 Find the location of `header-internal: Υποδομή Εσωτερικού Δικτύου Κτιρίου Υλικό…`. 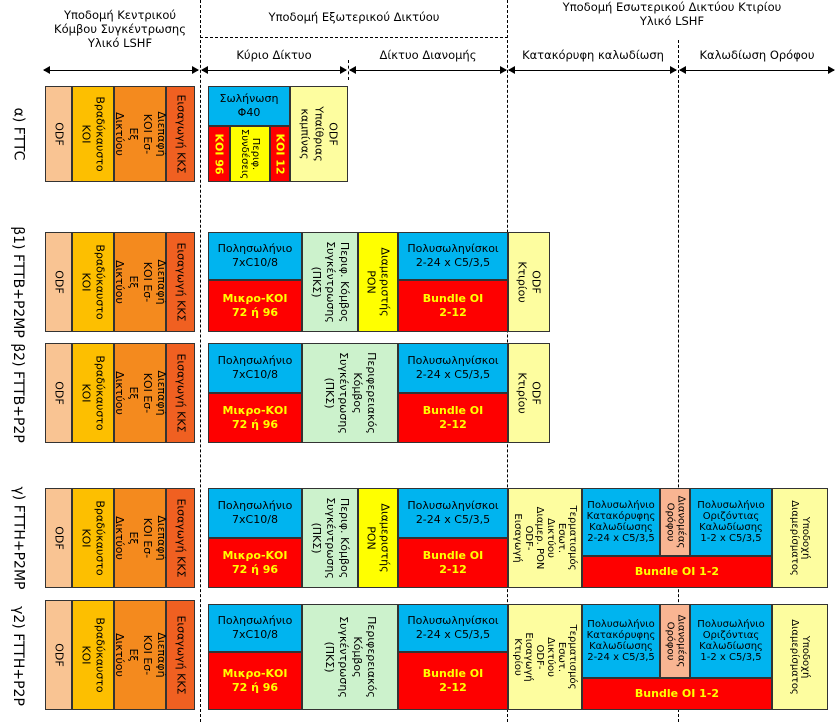

header-internal: Υποδομή Εσωτερικού Δικτύου Κτιρίου Υλικό… is located at coordinates (672, 14).